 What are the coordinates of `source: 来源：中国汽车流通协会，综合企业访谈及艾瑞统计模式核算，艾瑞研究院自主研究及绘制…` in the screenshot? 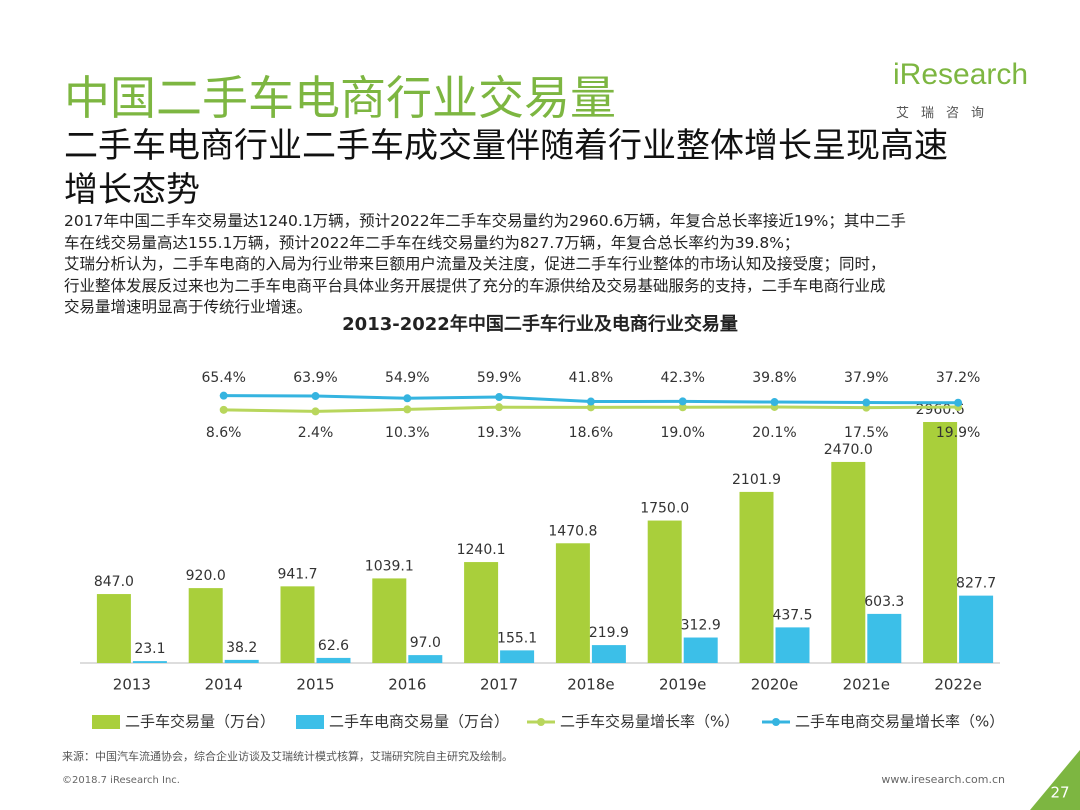 It's located at (287, 756).